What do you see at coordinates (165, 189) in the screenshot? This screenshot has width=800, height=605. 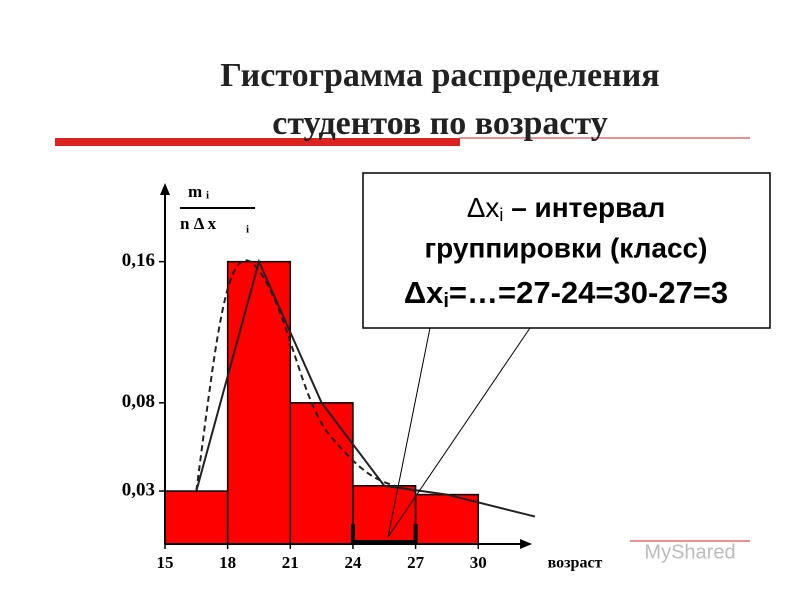 I see `y-axis-arrow` at bounding box center [165, 189].